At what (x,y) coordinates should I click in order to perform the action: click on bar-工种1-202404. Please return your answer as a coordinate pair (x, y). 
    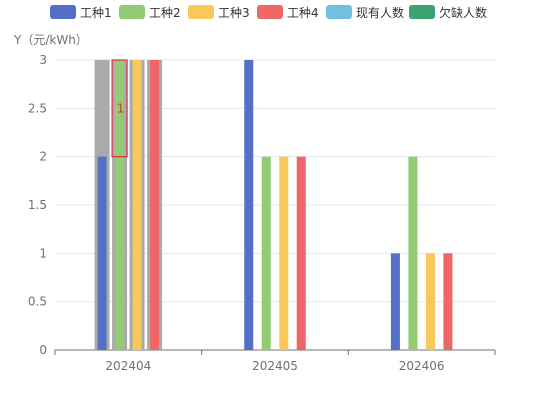
    Looking at the image, I should click on (102, 253).